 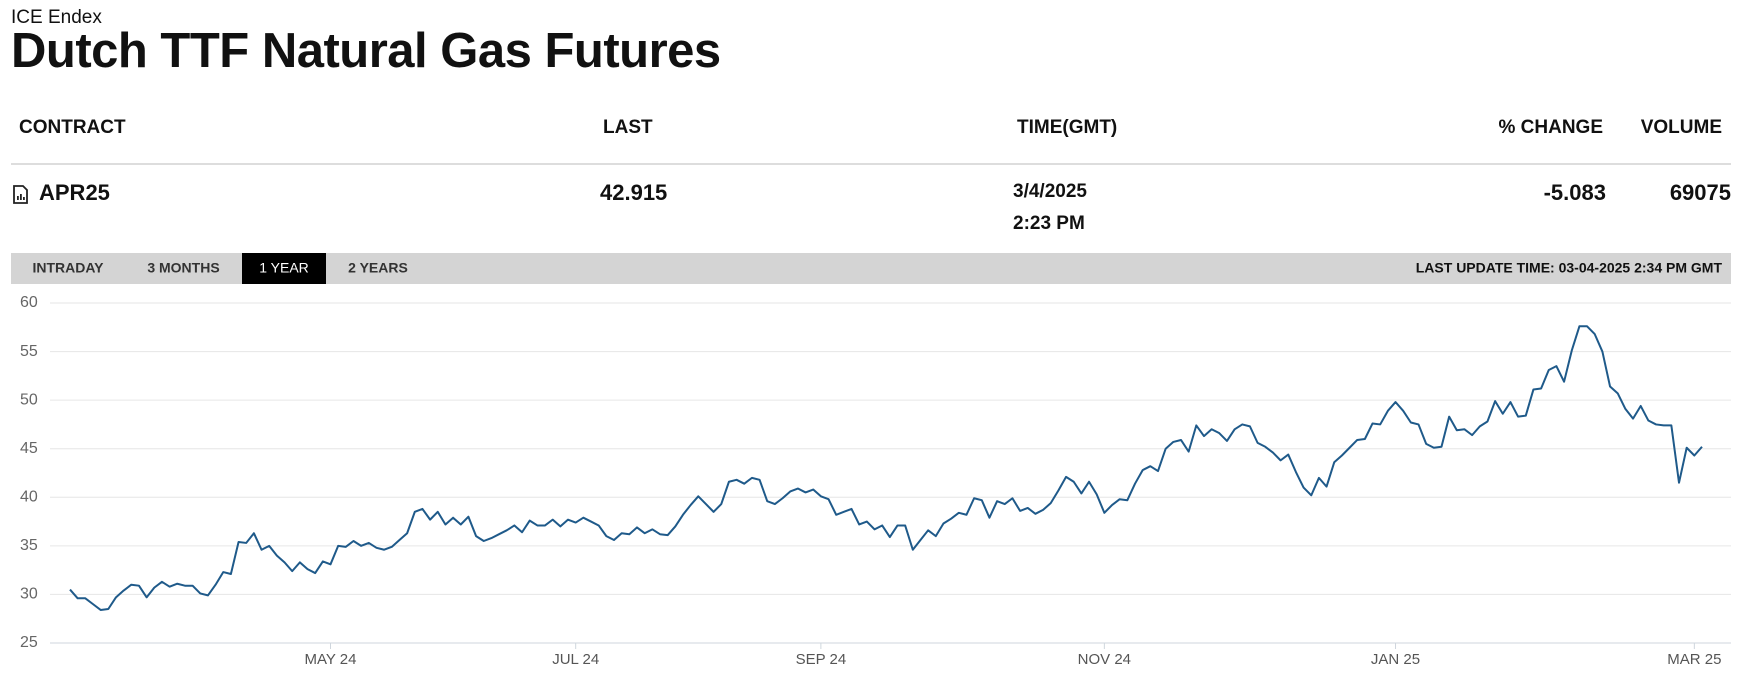 What do you see at coordinates (1067, 127) in the screenshot?
I see `column-header: TIME(GMT)` at bounding box center [1067, 127].